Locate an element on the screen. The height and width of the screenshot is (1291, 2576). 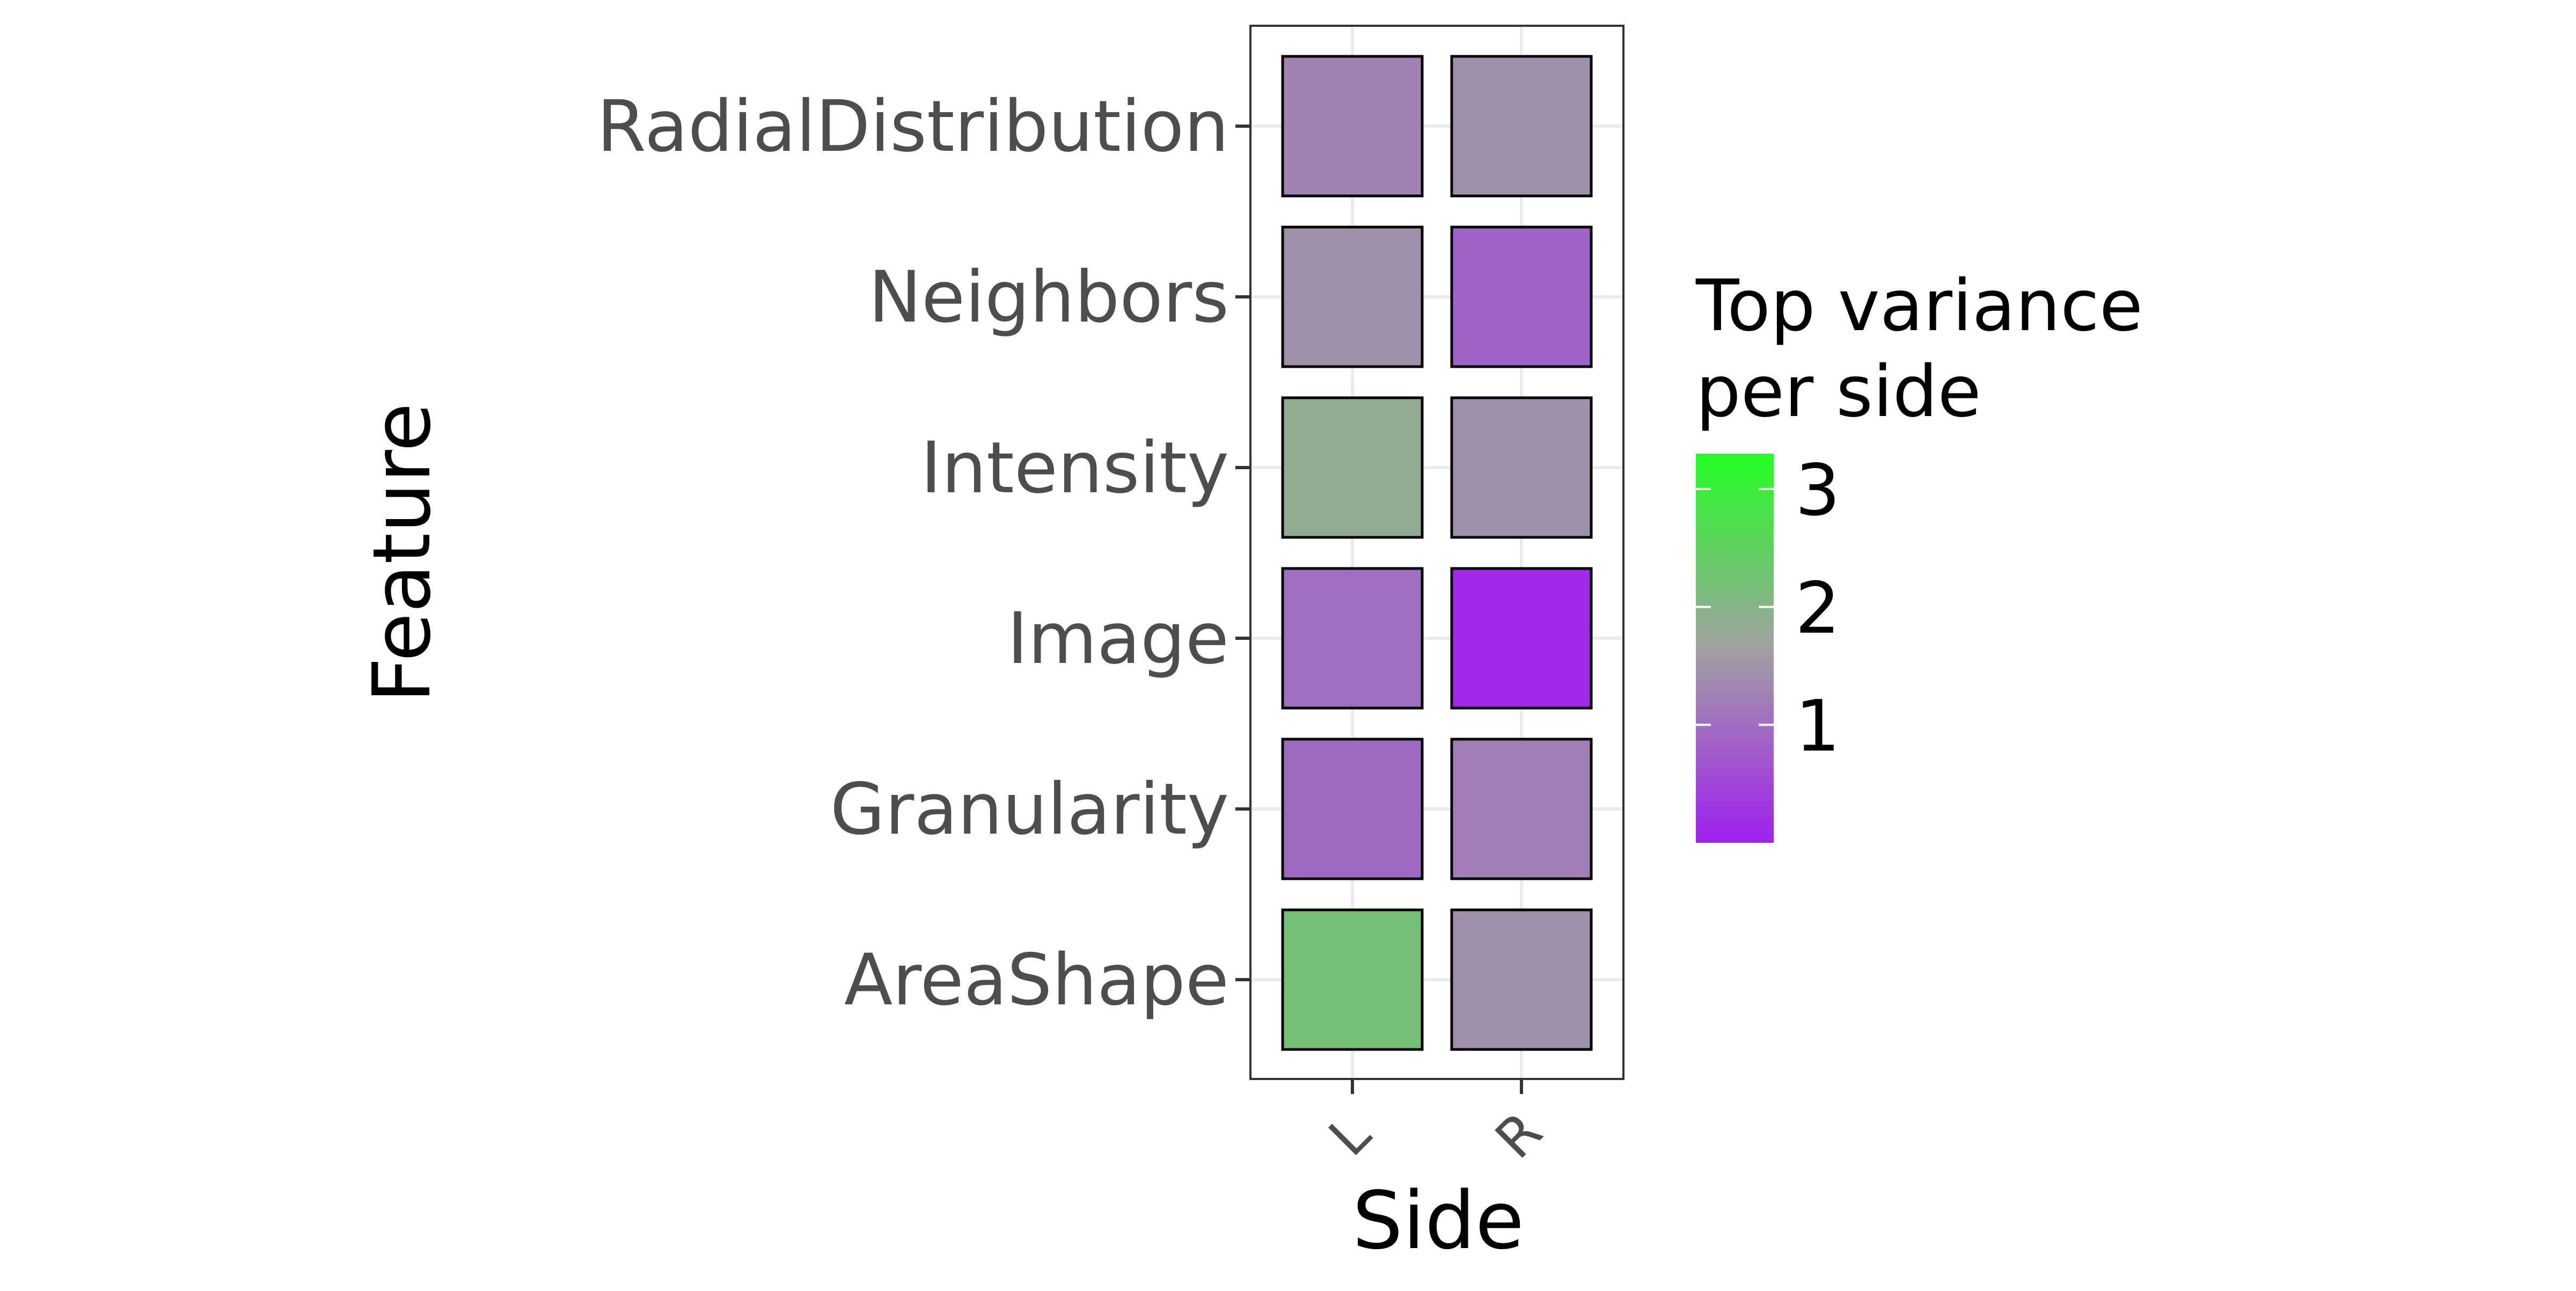
legend-colorbar is located at coordinates (1735, 648).